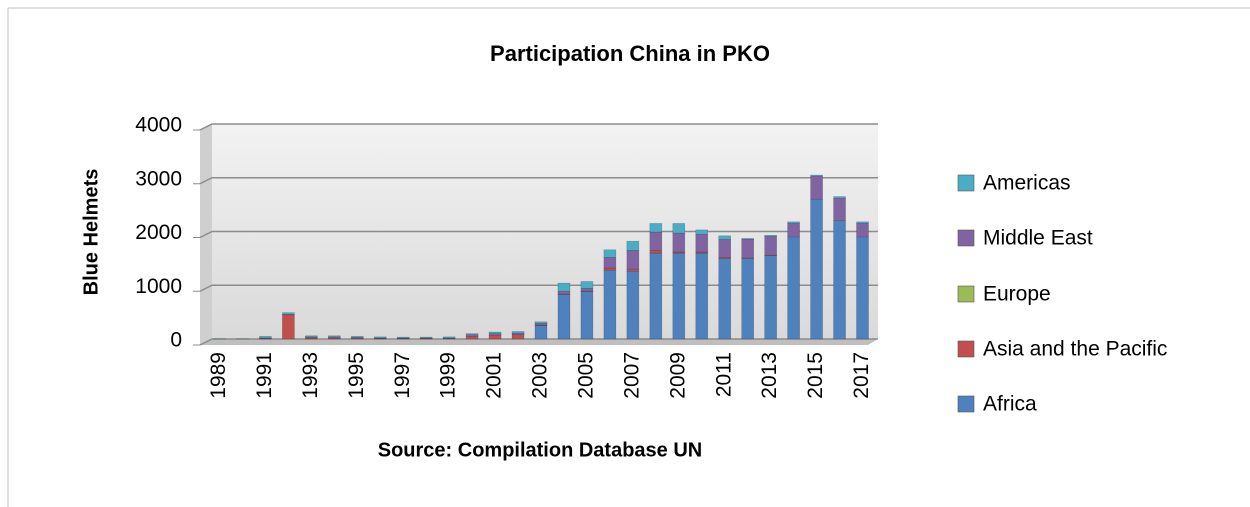 The height and width of the screenshot is (507, 1250). I want to click on x-tick-label: 2015, so click(815, 375).